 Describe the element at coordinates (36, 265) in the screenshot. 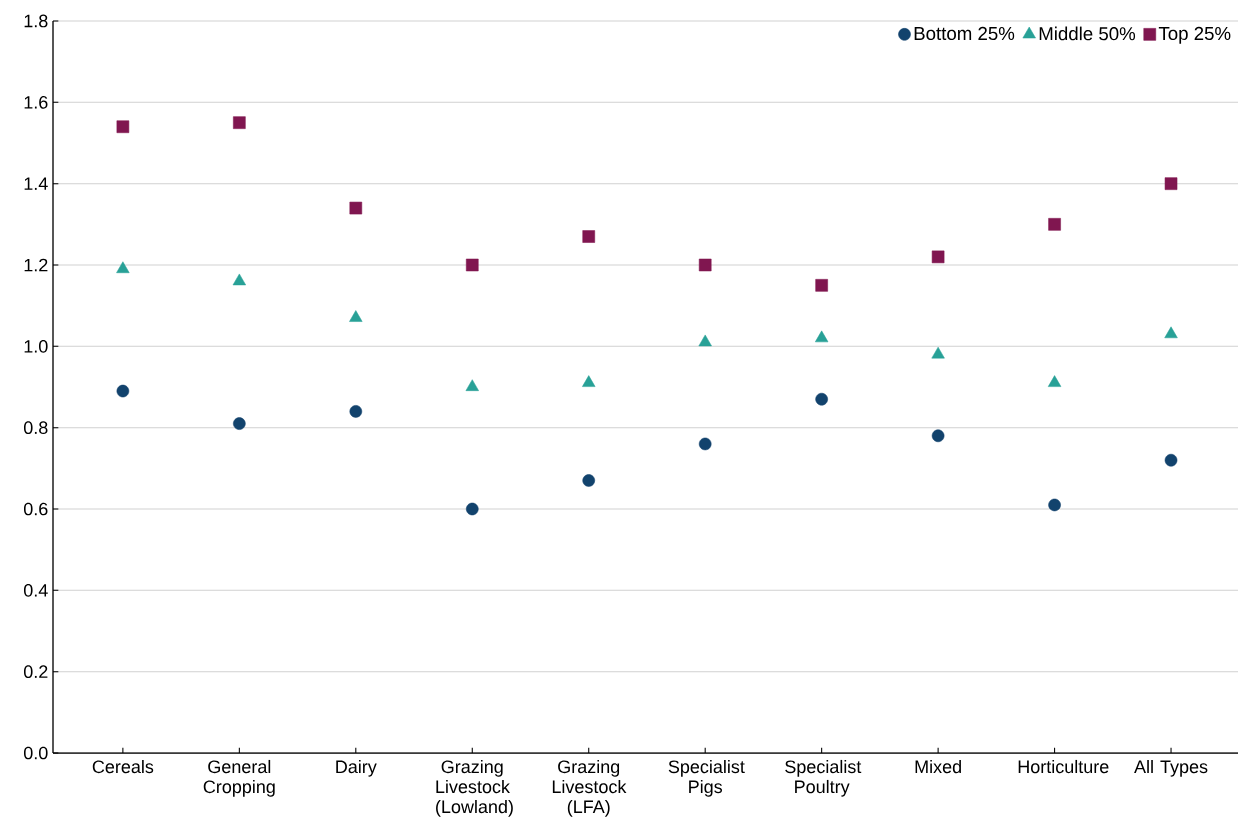

I see `y-tick-label: 1.2` at that location.